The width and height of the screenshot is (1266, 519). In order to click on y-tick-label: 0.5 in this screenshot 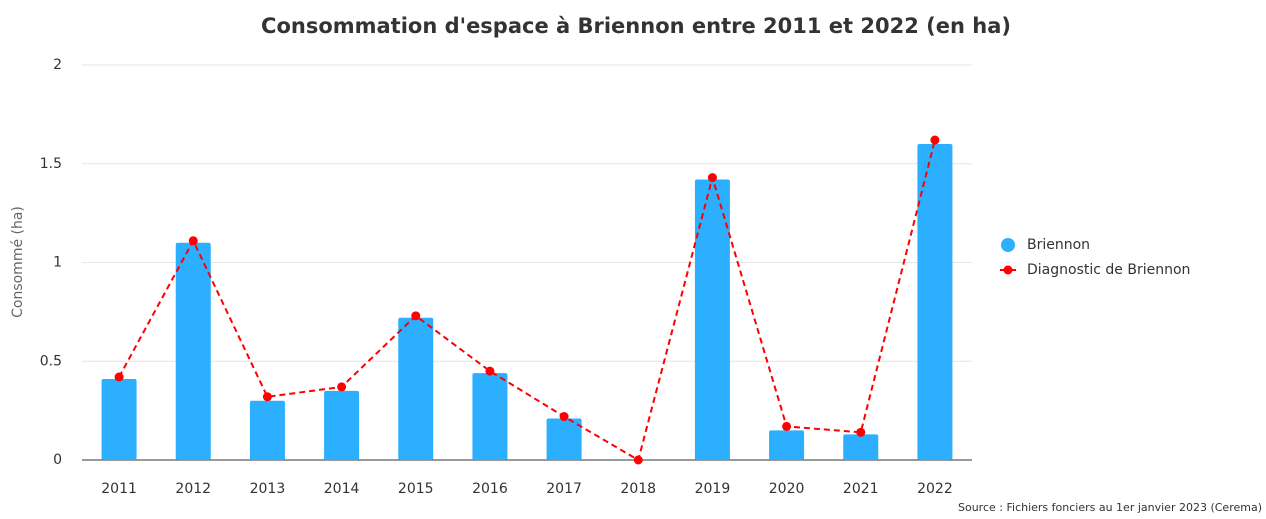, I will do `click(51, 361)`.